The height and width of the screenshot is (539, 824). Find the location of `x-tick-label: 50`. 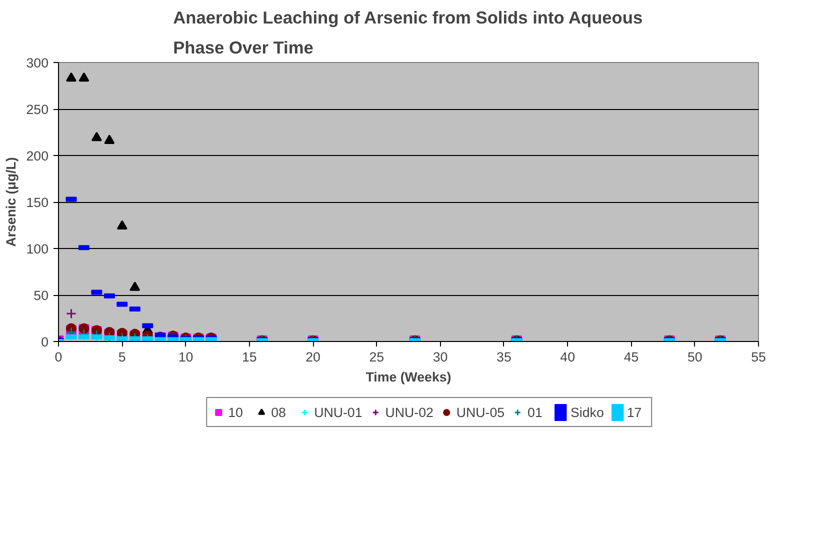

x-tick-label: 50 is located at coordinates (694, 357).